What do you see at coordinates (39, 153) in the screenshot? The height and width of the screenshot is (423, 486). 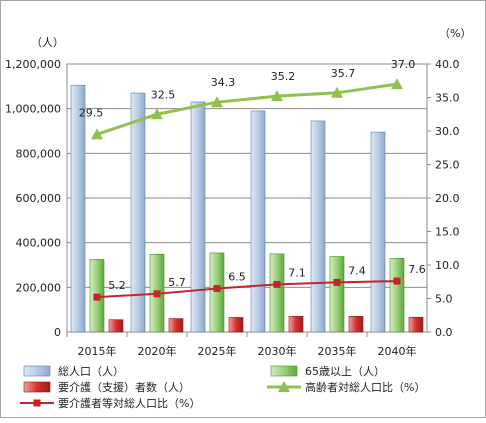 I see `left-tick-label: 800,000` at bounding box center [39, 153].